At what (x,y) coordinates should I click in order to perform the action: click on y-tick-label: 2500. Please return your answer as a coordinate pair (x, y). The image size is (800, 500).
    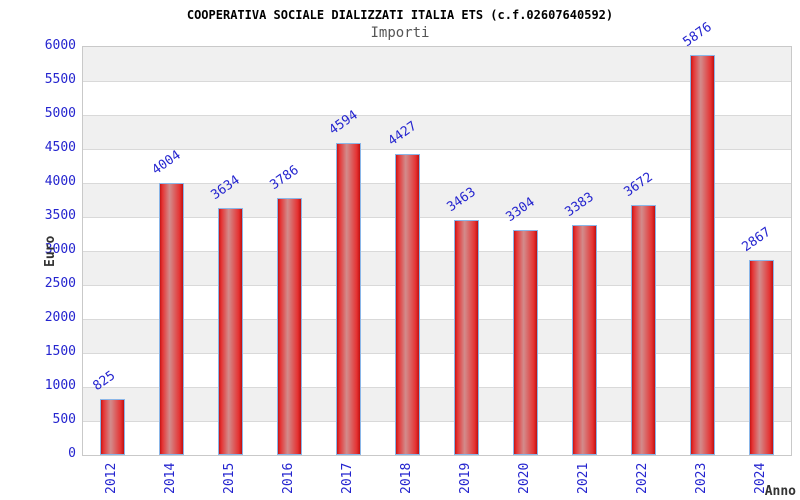
    Looking at the image, I should click on (60, 283).